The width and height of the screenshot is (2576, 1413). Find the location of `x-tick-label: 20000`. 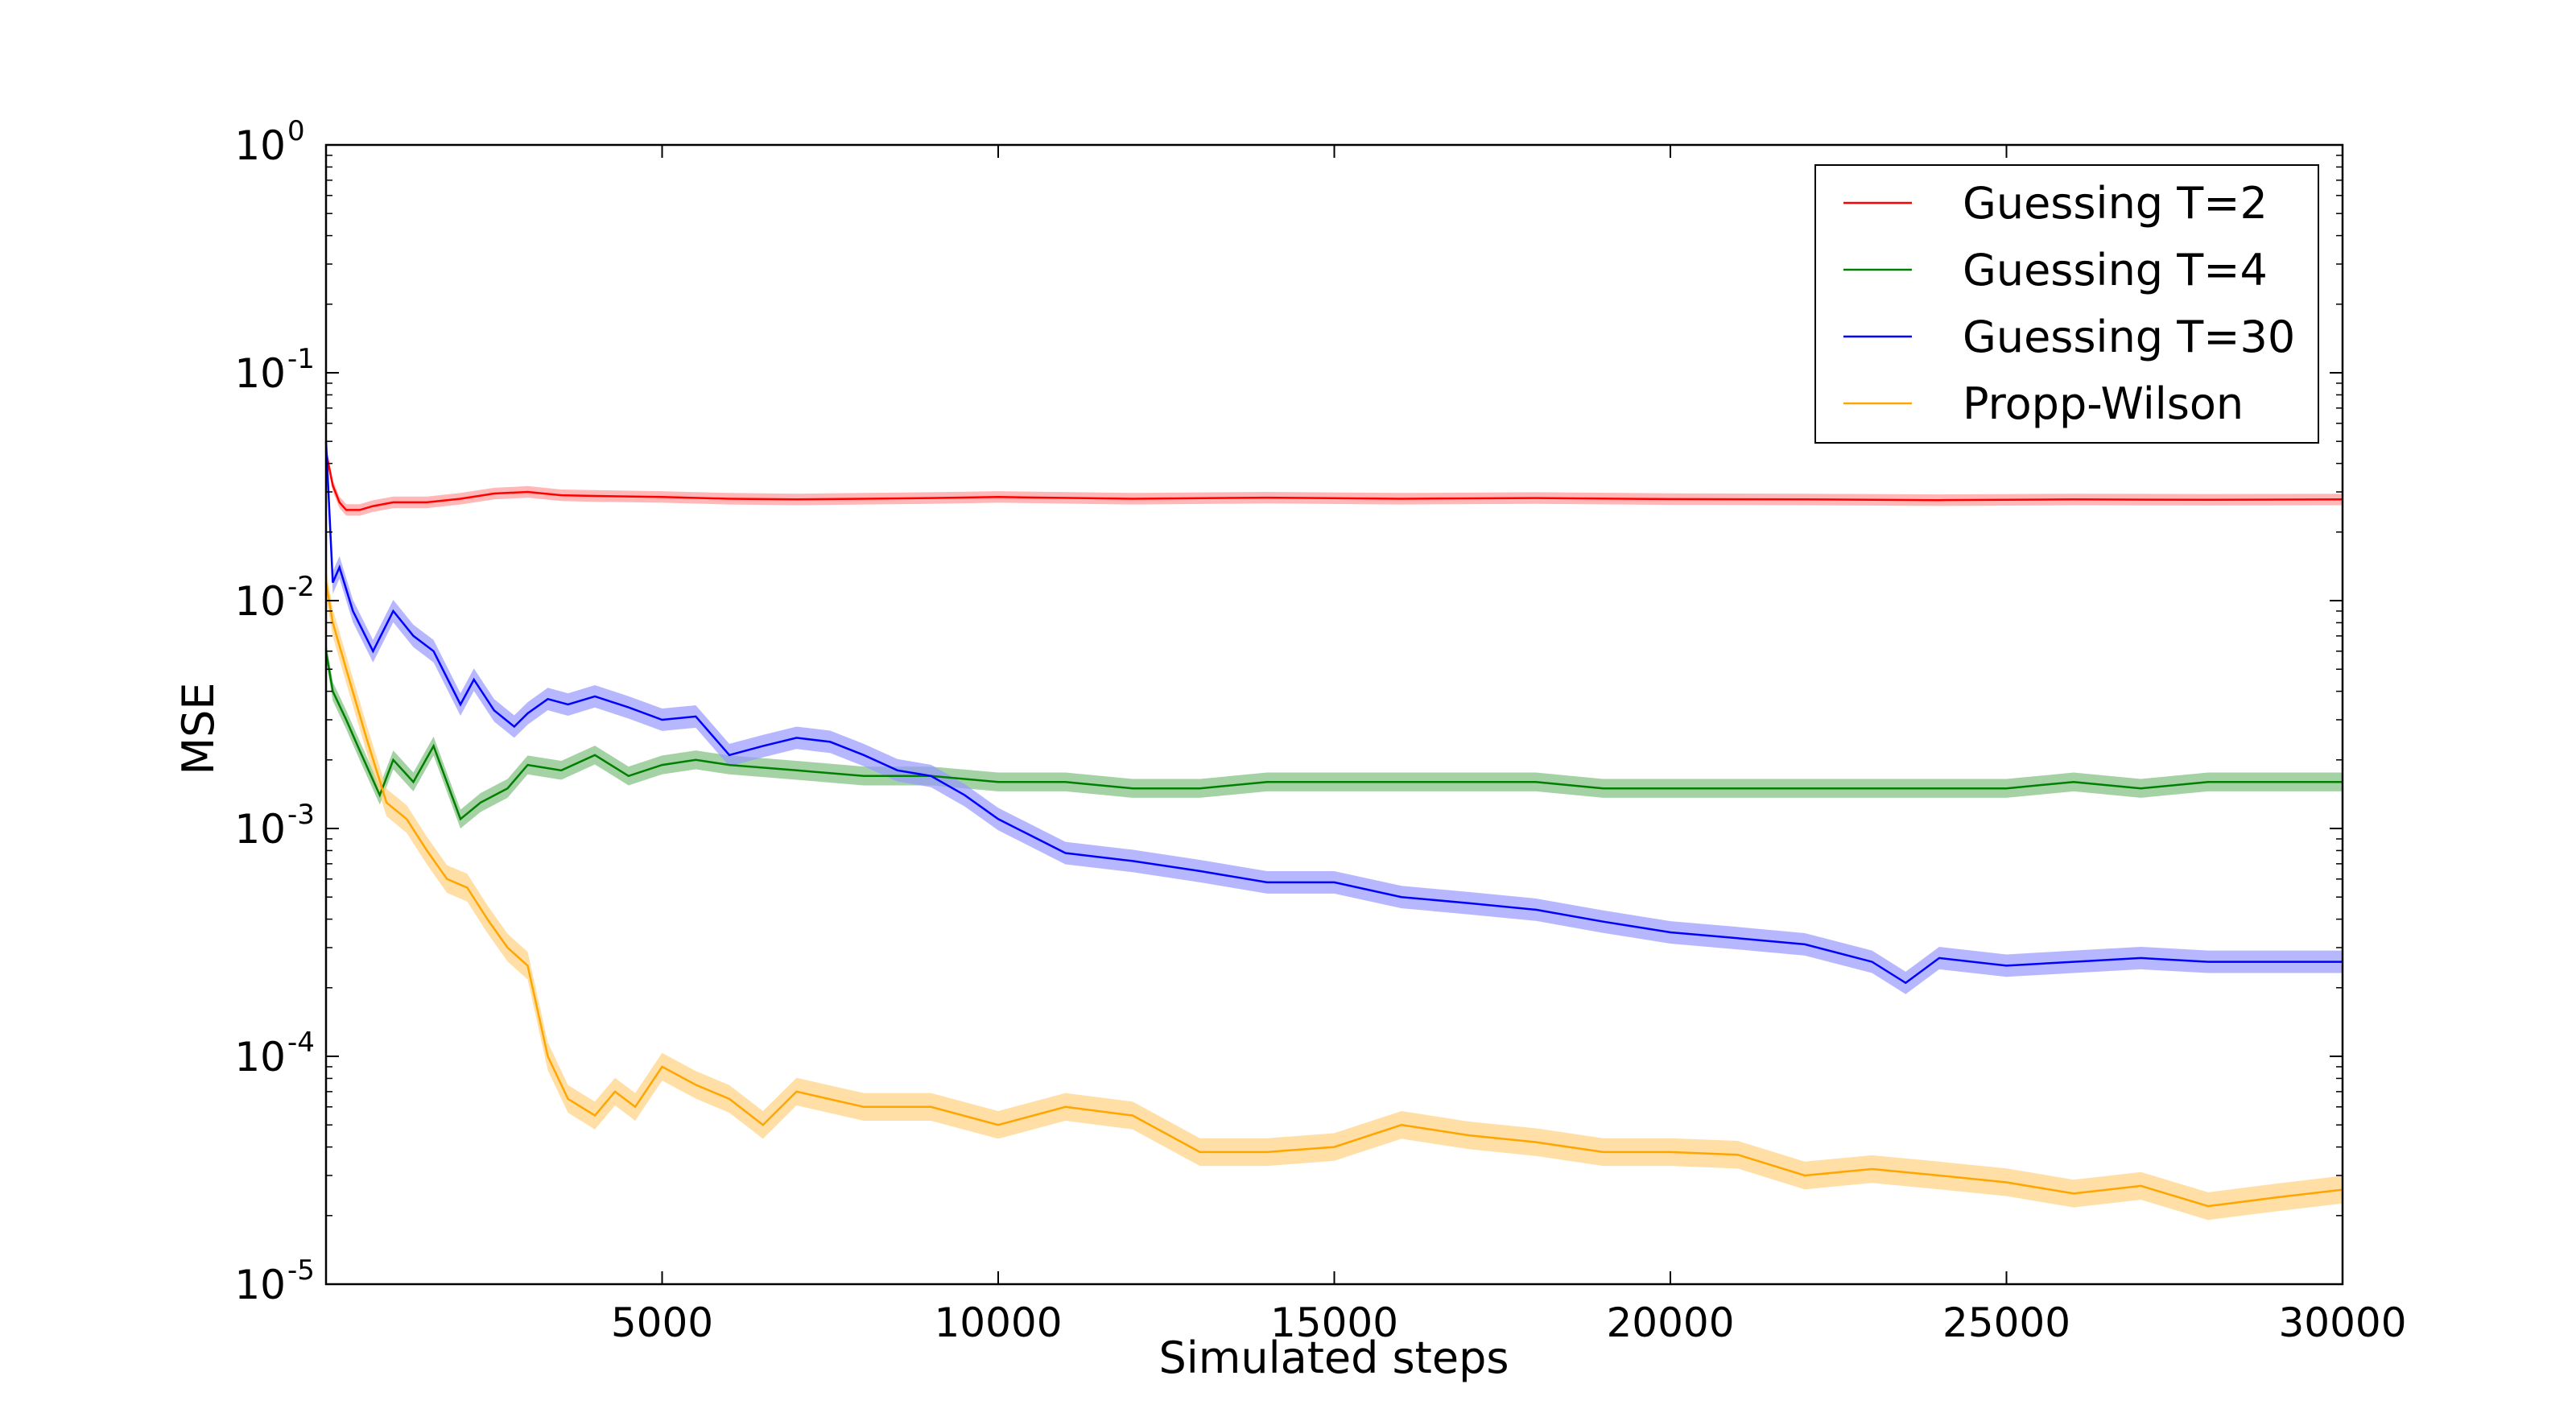

x-tick-label: 20000 is located at coordinates (1670, 1322).